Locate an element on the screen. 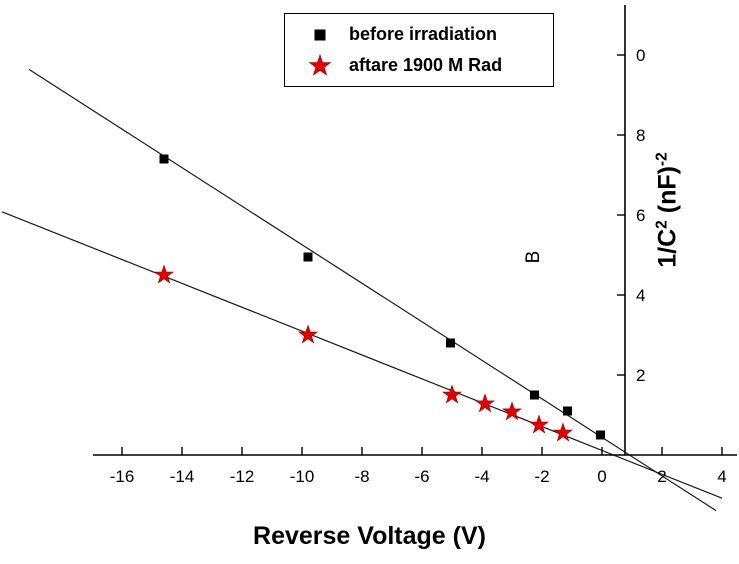  x-tick-label: -4 is located at coordinates (481, 476).